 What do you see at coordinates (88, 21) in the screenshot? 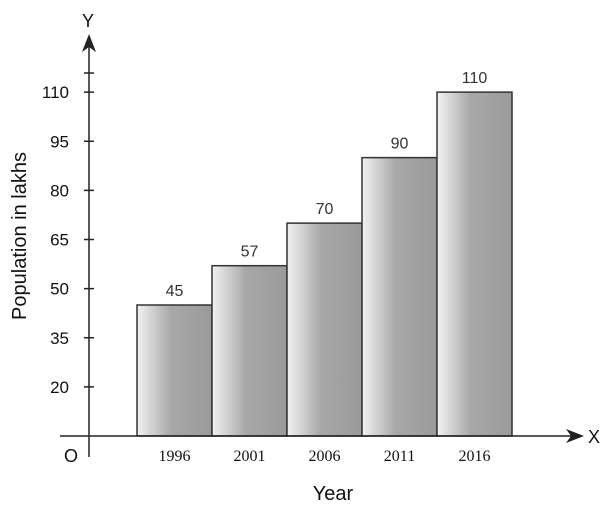
I see `y-axis-letter: Y` at bounding box center [88, 21].